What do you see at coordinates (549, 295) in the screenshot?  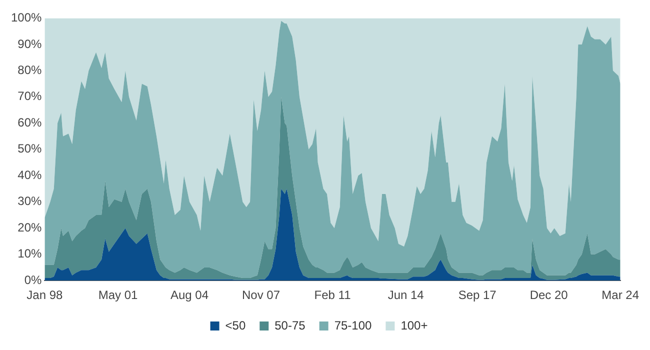 I see `x-tick-label: Dec 20` at bounding box center [549, 295].